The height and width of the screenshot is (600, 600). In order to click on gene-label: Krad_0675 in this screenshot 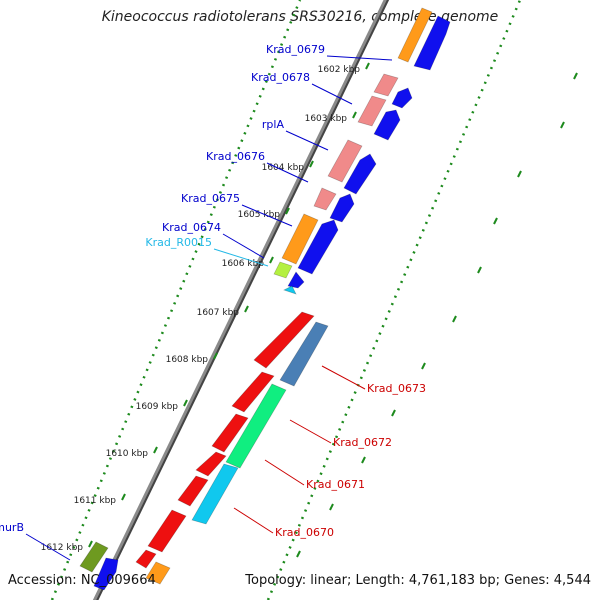, I will do `click(210, 198)`.